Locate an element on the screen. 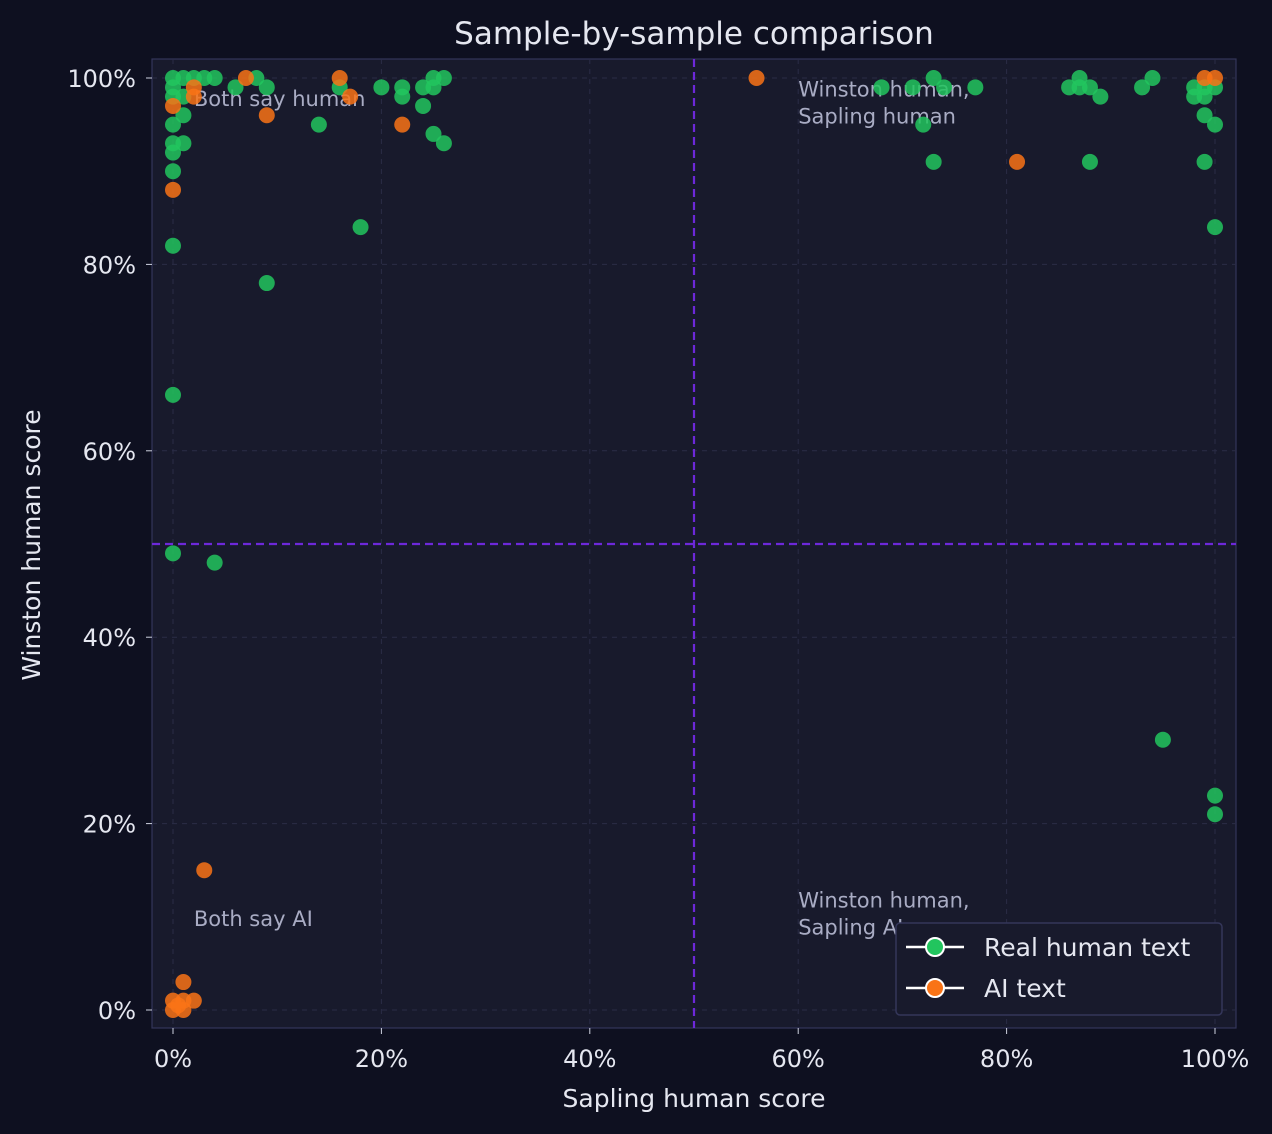 This screenshot has width=1272, height=1134. y-axis-label: Winston human score is located at coordinates (31, 544).